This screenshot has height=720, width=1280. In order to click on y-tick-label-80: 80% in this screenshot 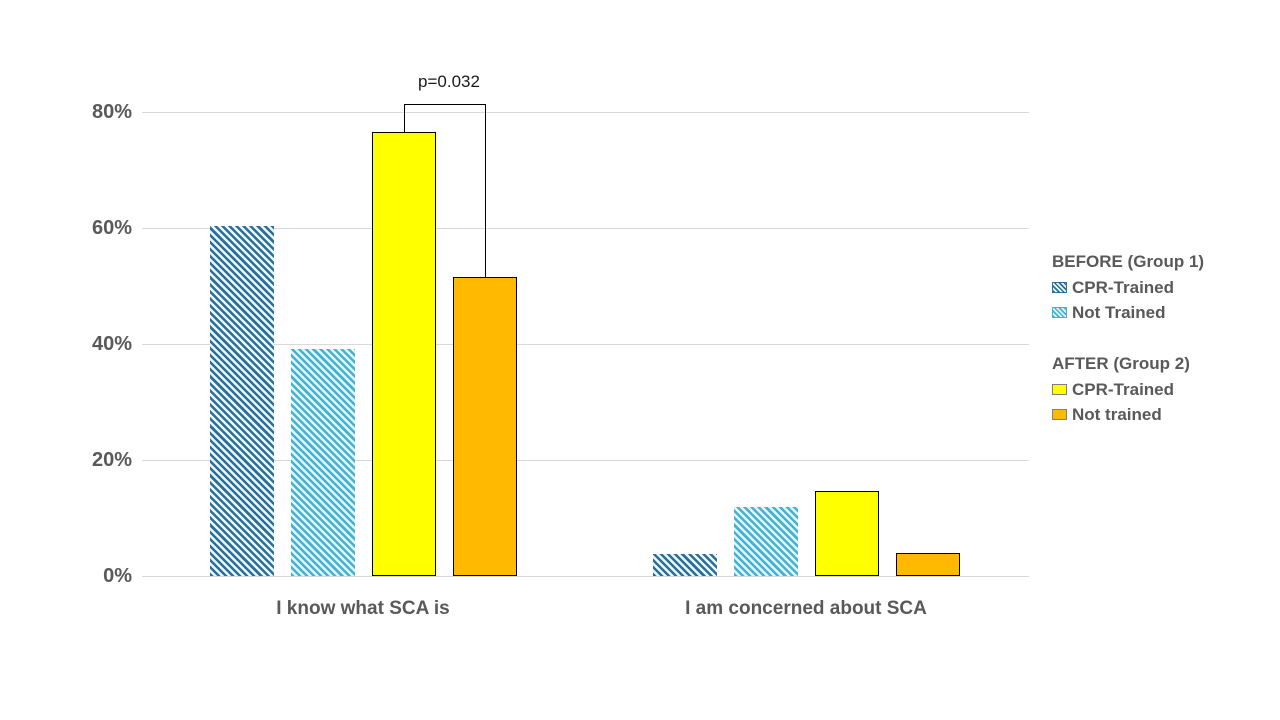, I will do `click(111, 112)`.